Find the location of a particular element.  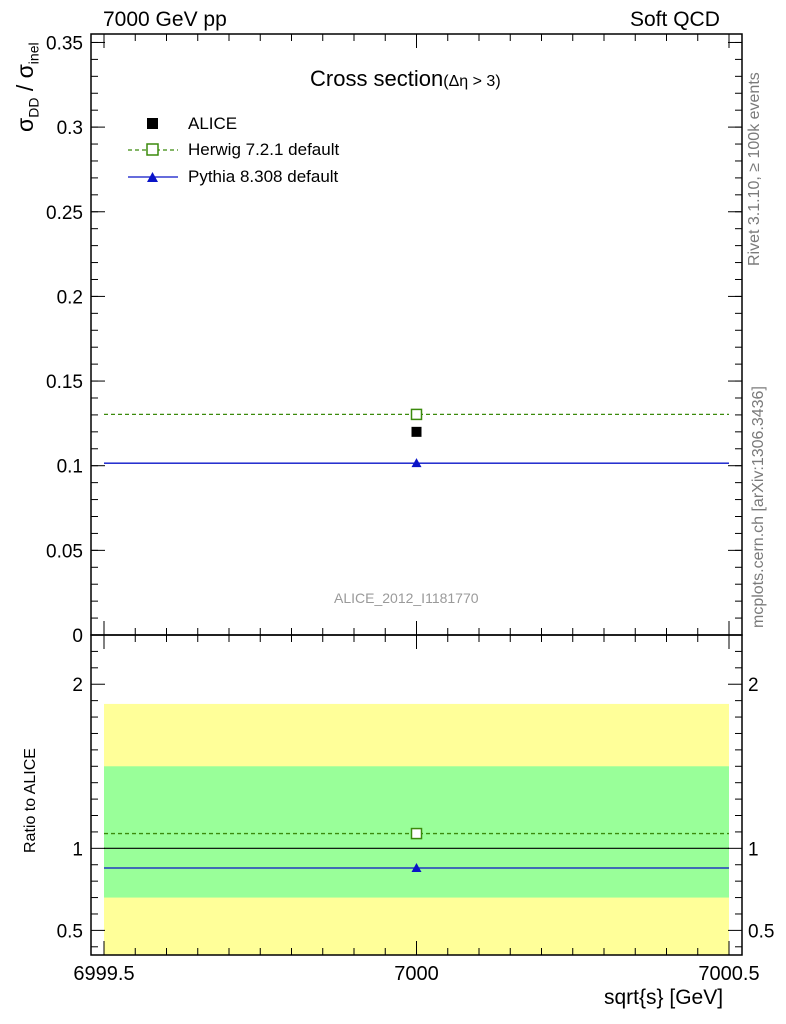

main-pythia-point is located at coordinates (416, 463).